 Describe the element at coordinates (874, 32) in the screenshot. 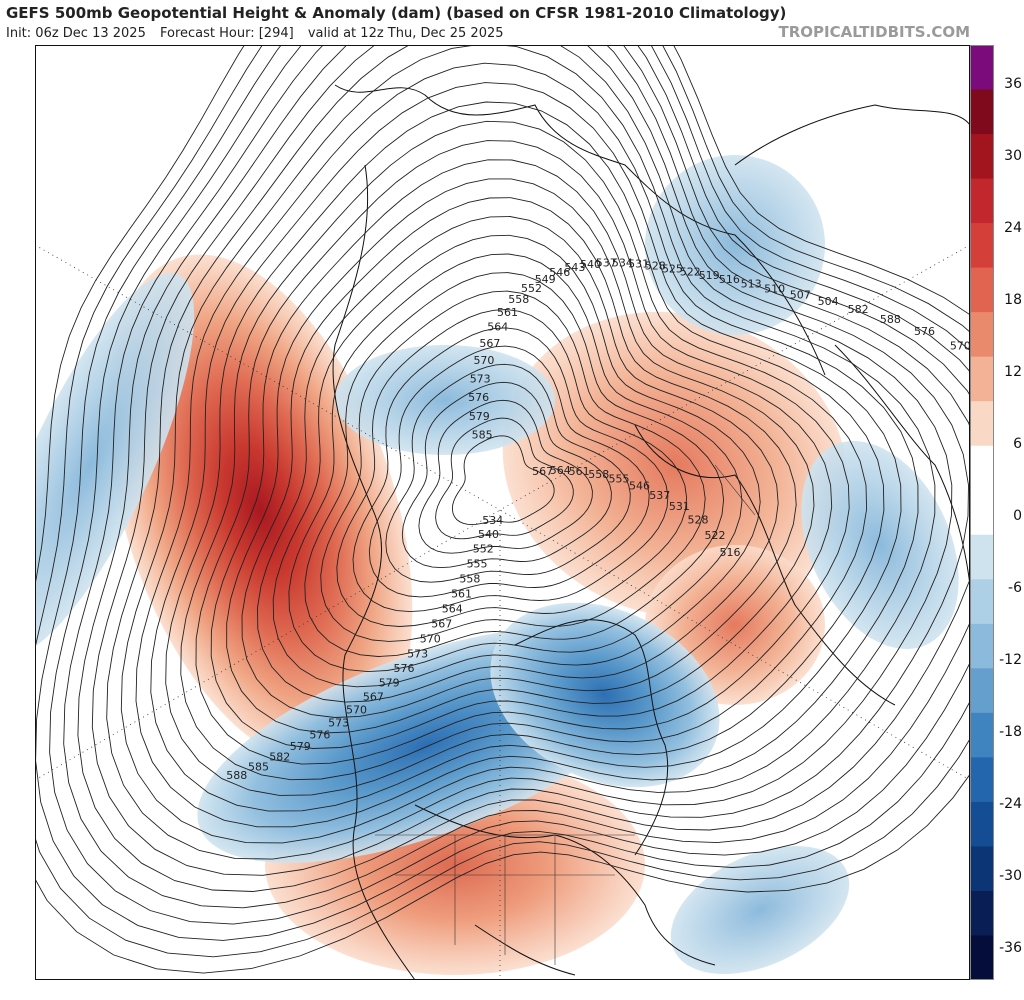

I see `site-credit: TROPICALTIDBITS.COM` at that location.